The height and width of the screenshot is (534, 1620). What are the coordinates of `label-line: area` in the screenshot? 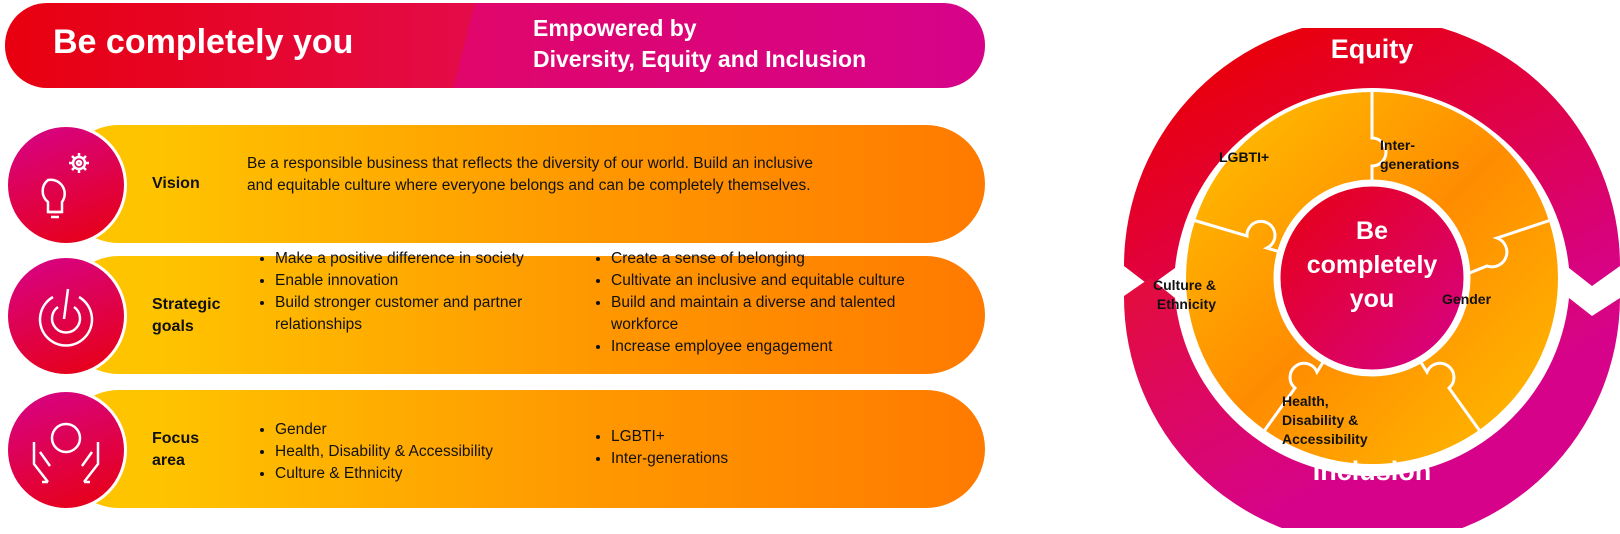 It's located at (168, 460).